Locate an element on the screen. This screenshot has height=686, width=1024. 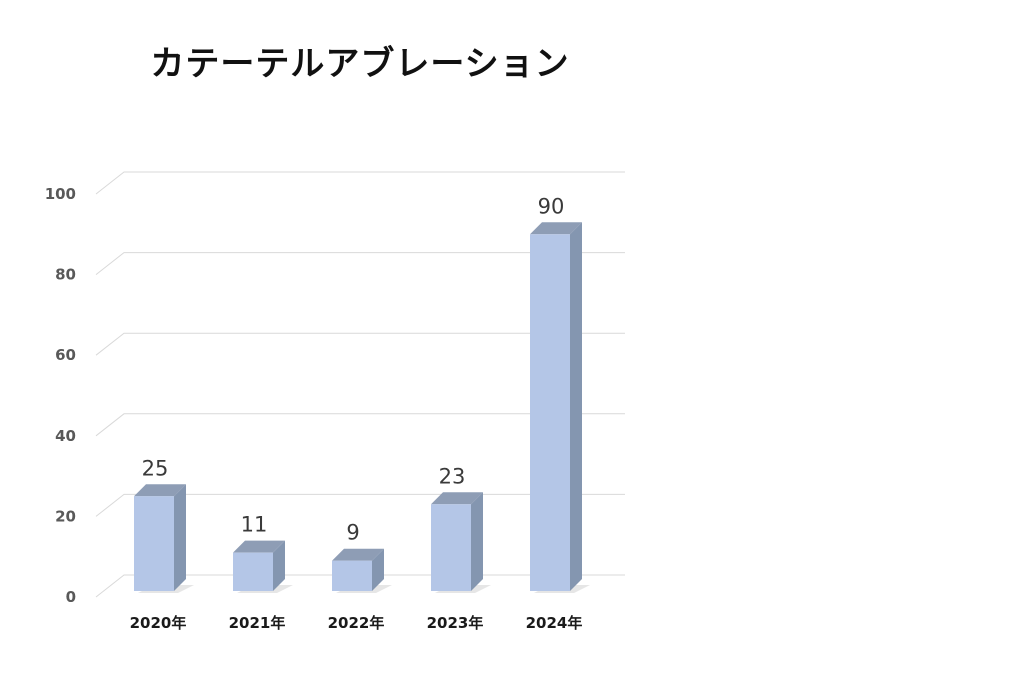
y-tick-label: 0 is located at coordinates (71, 597).